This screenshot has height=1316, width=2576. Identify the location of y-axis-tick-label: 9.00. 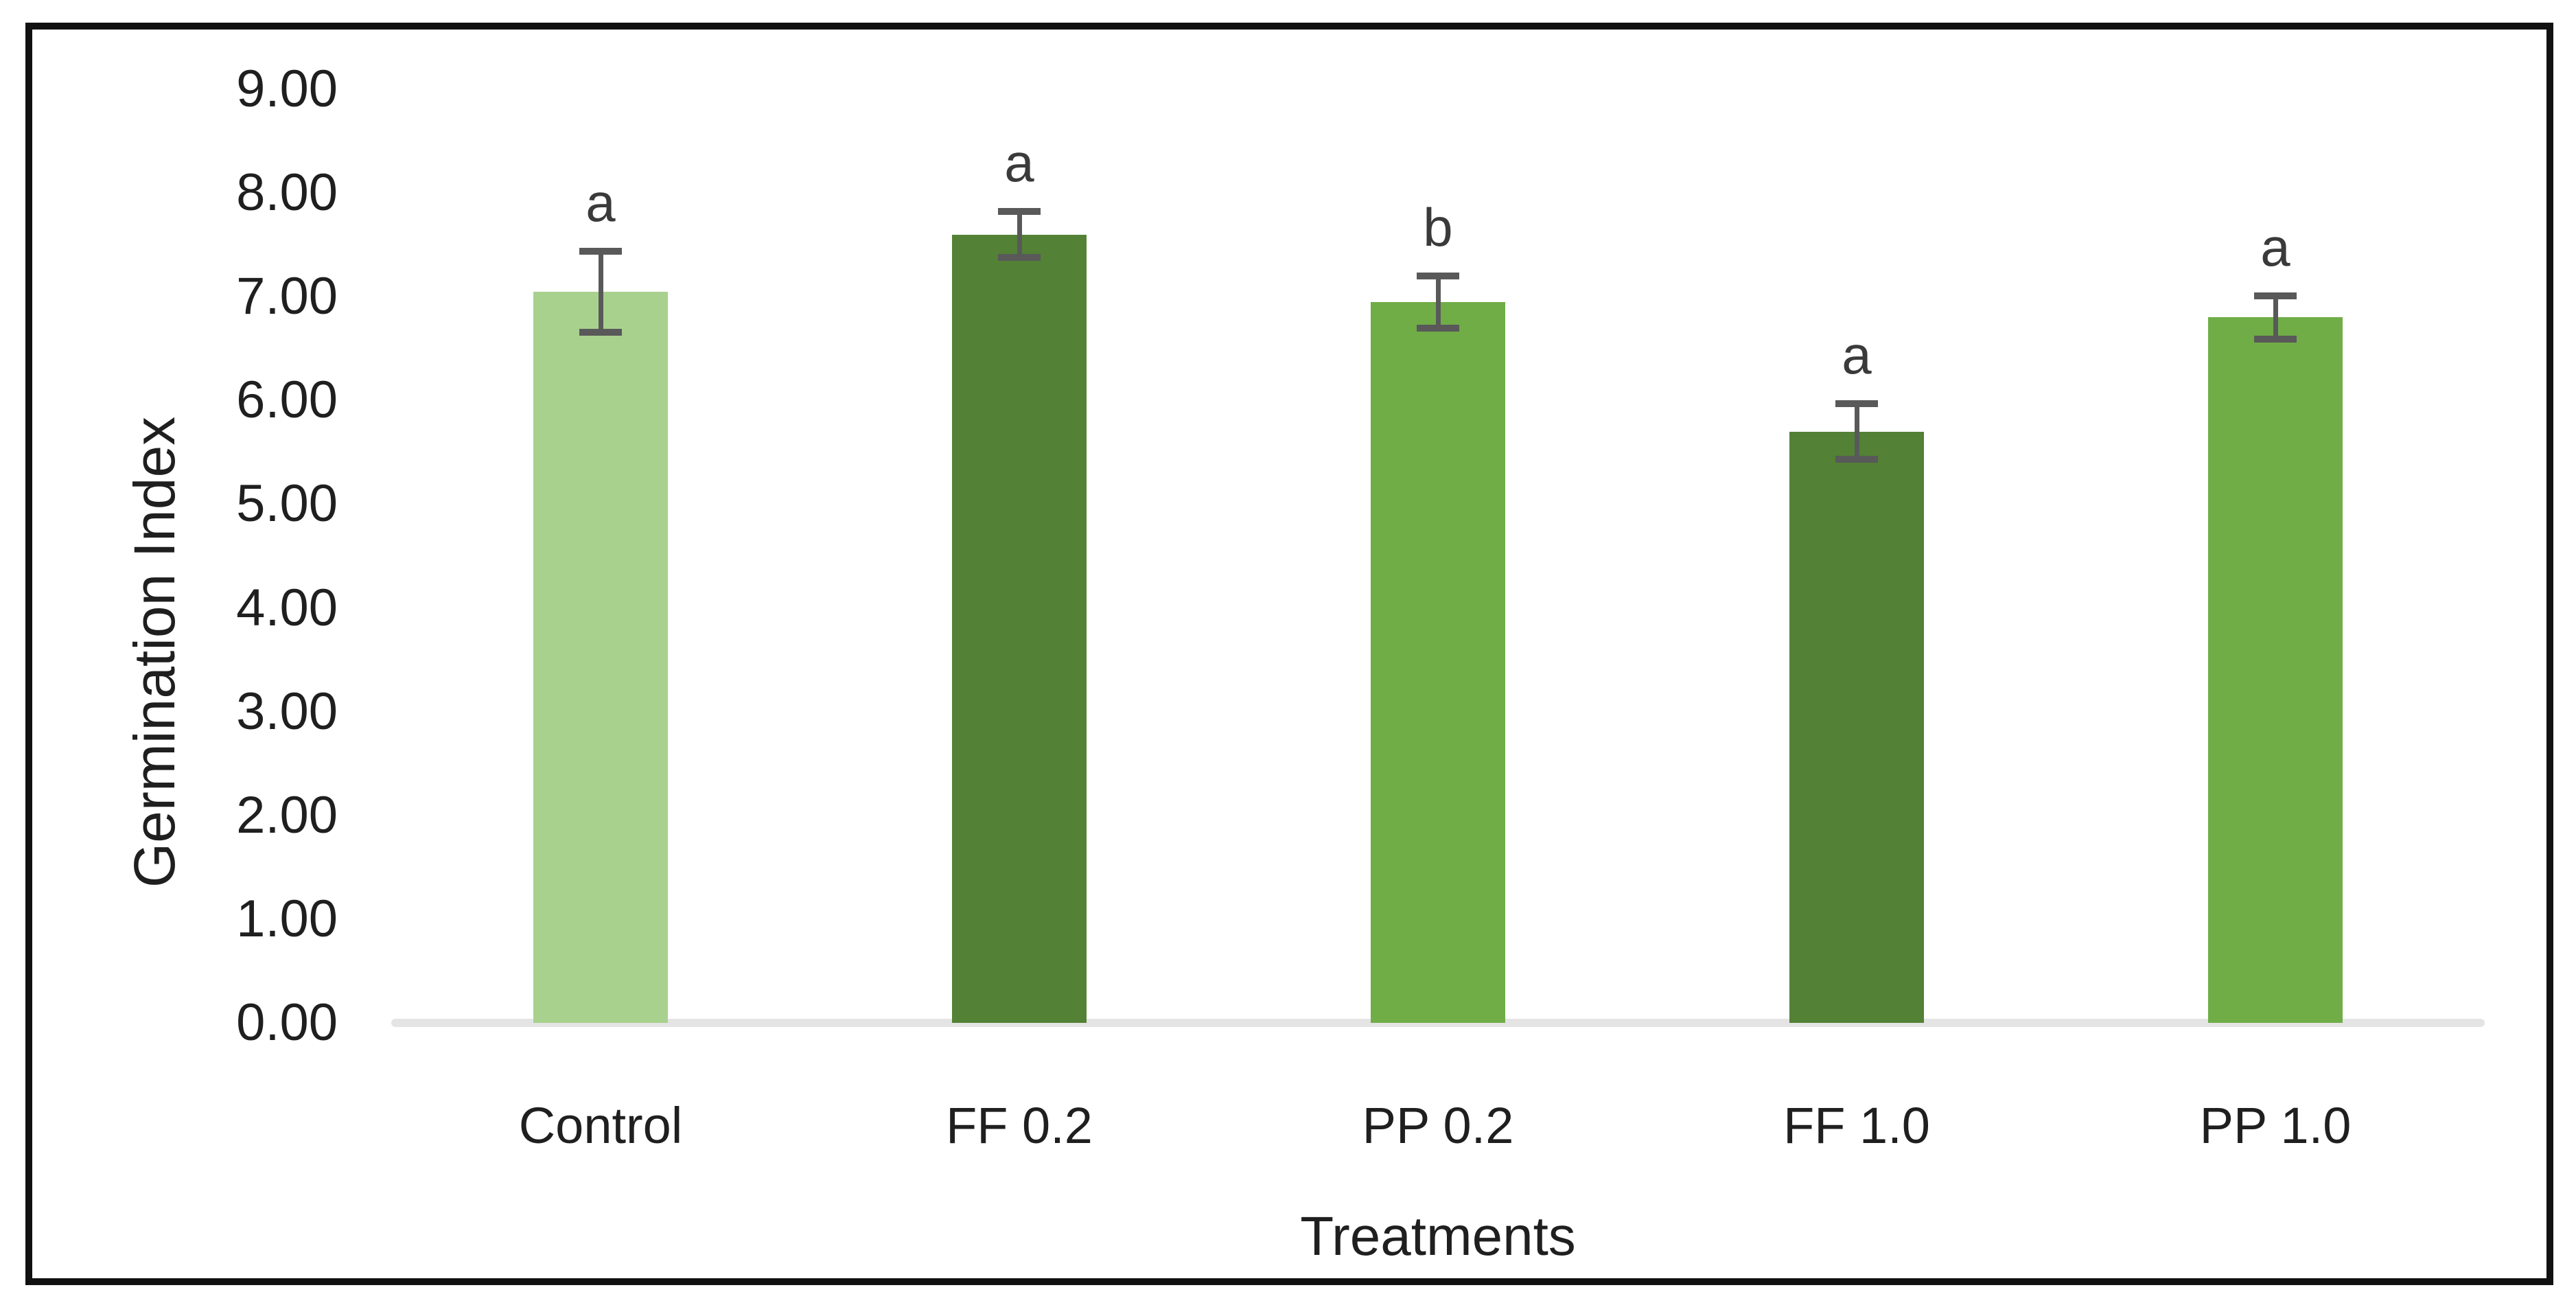
(287, 89).